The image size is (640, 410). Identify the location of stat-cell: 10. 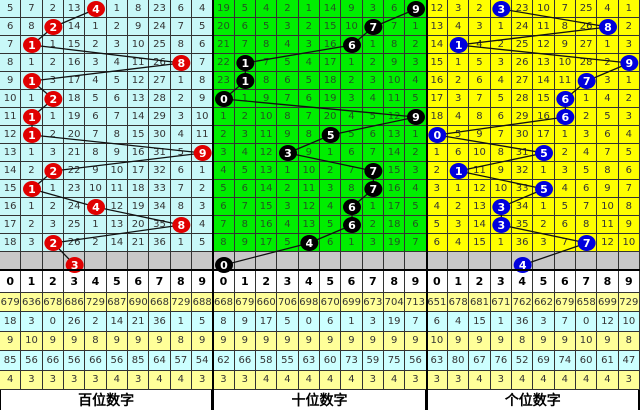
(437, 341).